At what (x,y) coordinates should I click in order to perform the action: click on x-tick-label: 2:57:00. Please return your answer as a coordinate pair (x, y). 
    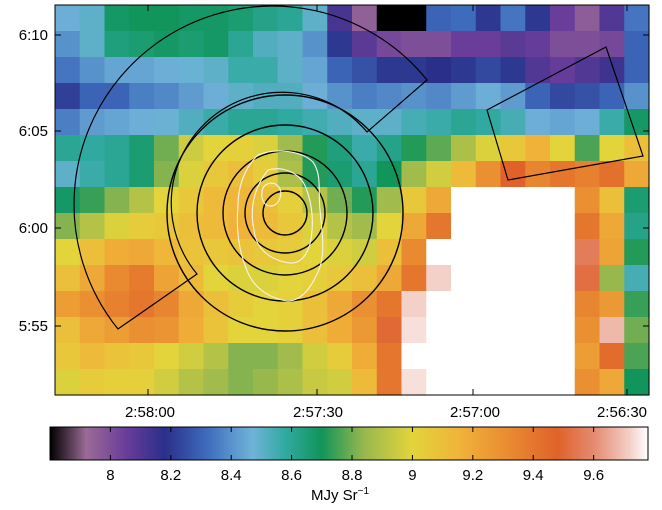
    Looking at the image, I should click on (475, 412).